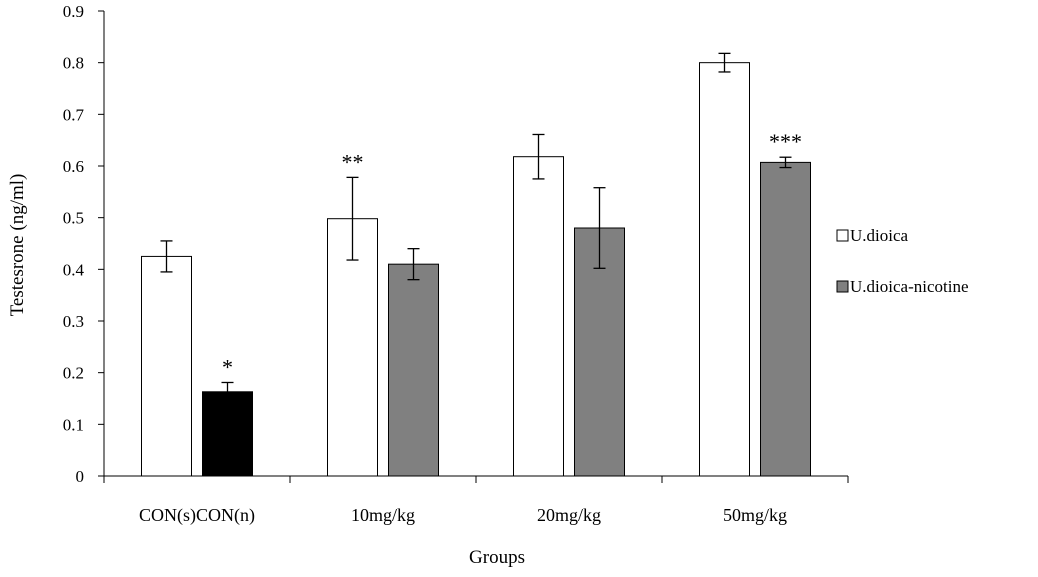 The height and width of the screenshot is (577, 1038). I want to click on y-tick-label: 0.3, so click(73, 321).